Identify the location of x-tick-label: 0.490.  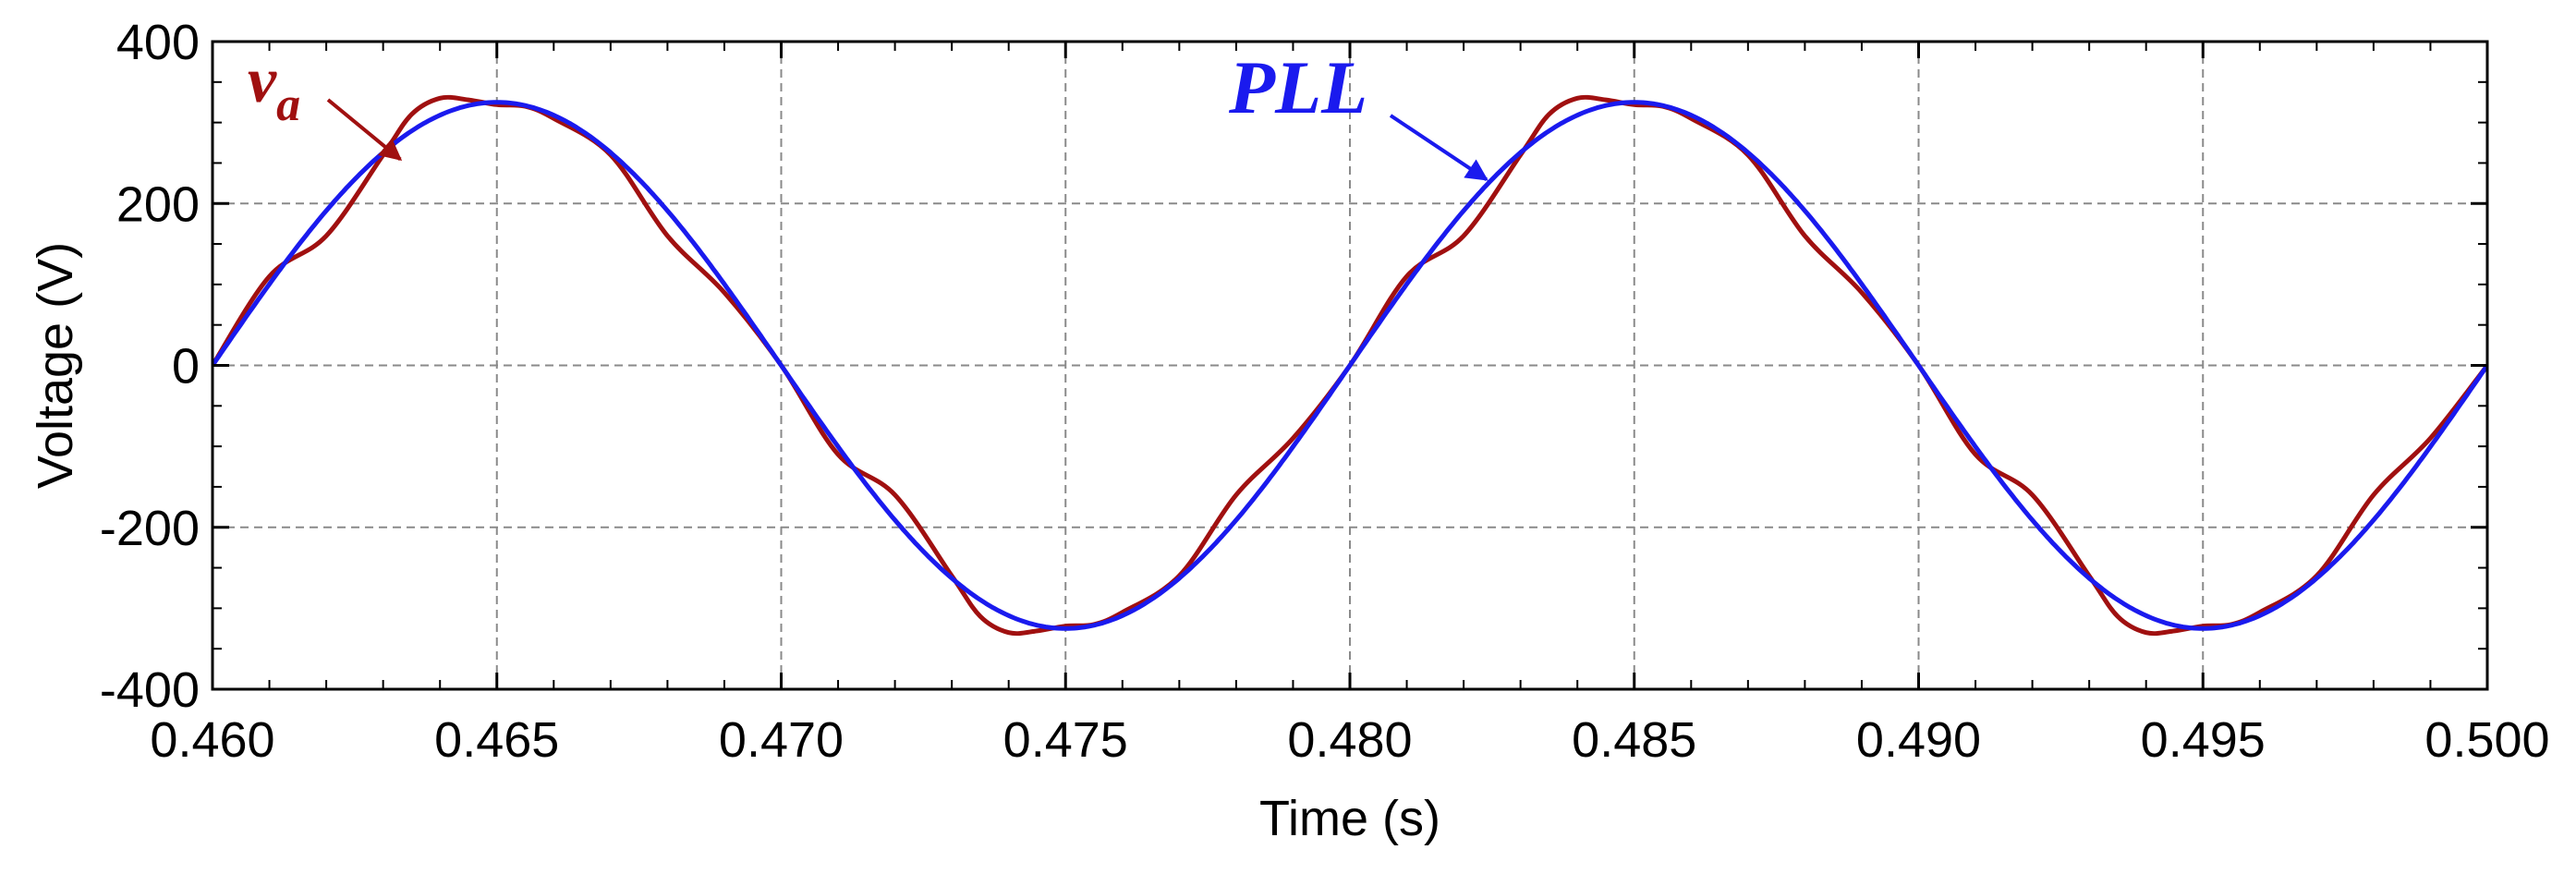
(1919, 740).